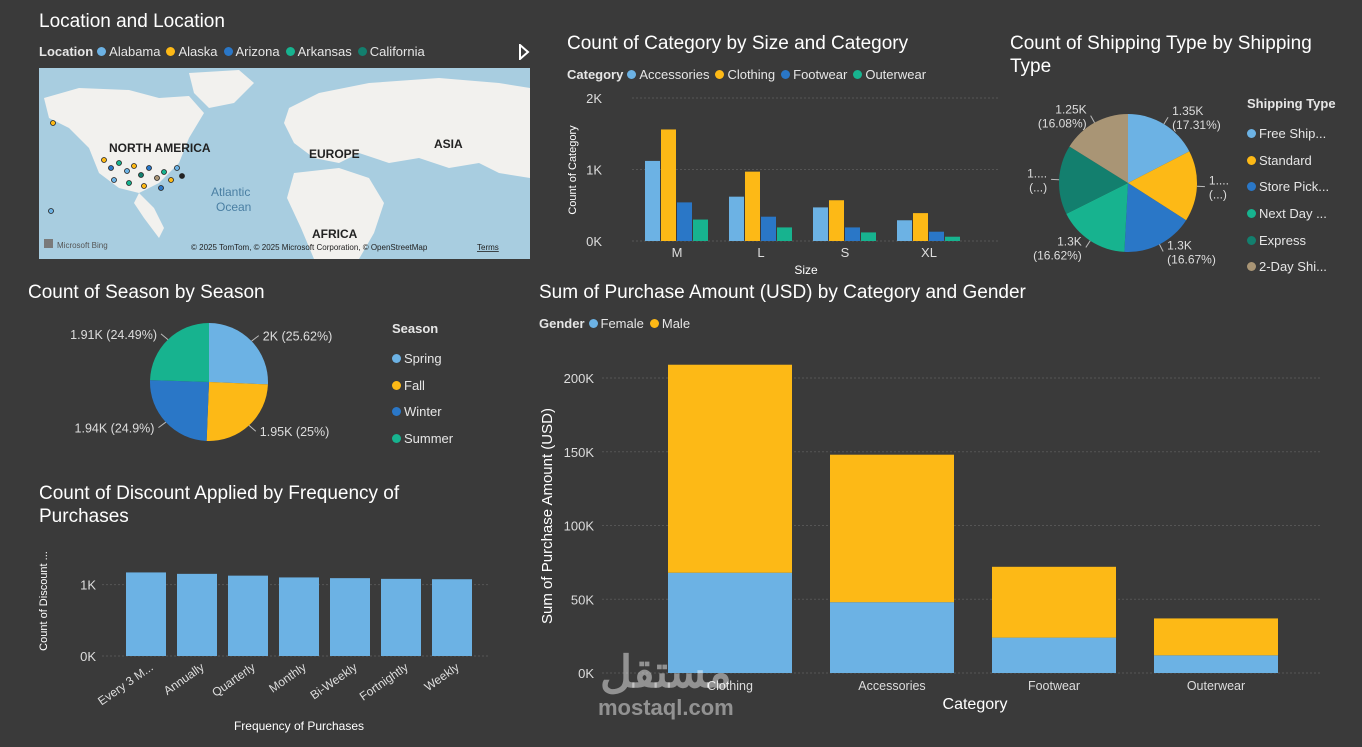 This screenshot has height=747, width=1362. Describe the element at coordinates (192, 51) in the screenshot. I see `legend-item-alaska: Alaska` at that location.